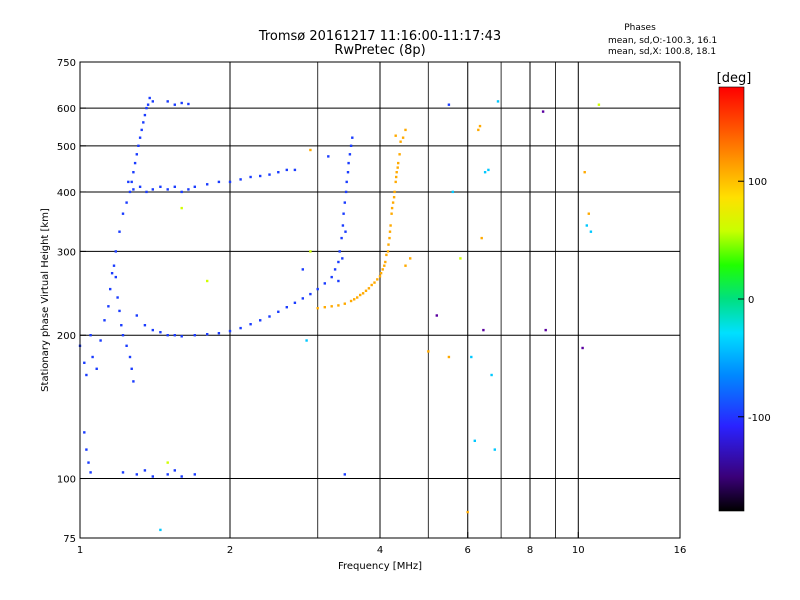 The height and width of the screenshot is (600, 800). I want to click on y-tick-label: 400, so click(66, 193).